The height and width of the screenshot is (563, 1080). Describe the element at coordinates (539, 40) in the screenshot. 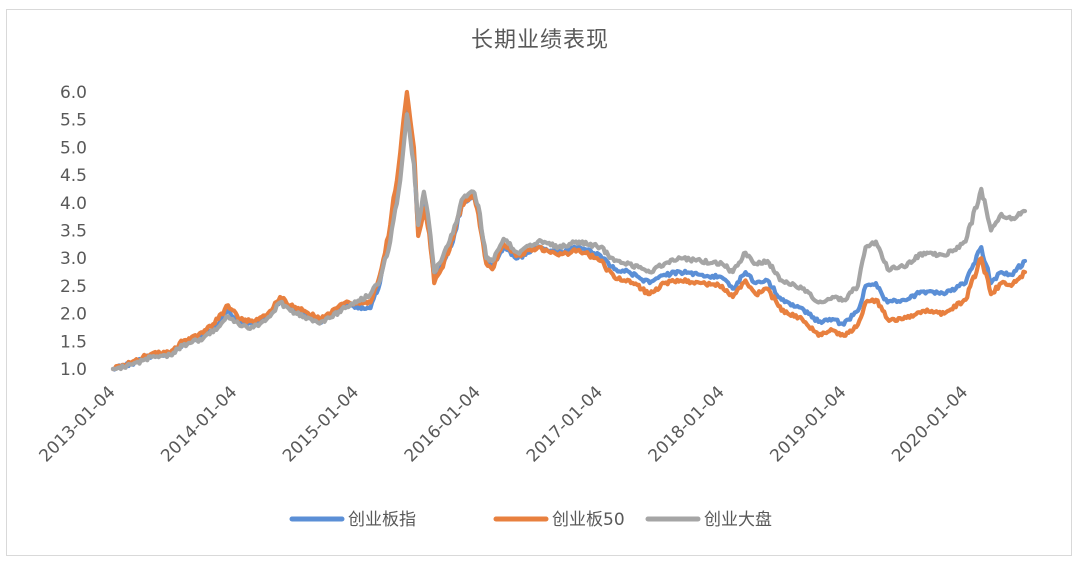

I see `chart-title: 长期业绩表现` at that location.